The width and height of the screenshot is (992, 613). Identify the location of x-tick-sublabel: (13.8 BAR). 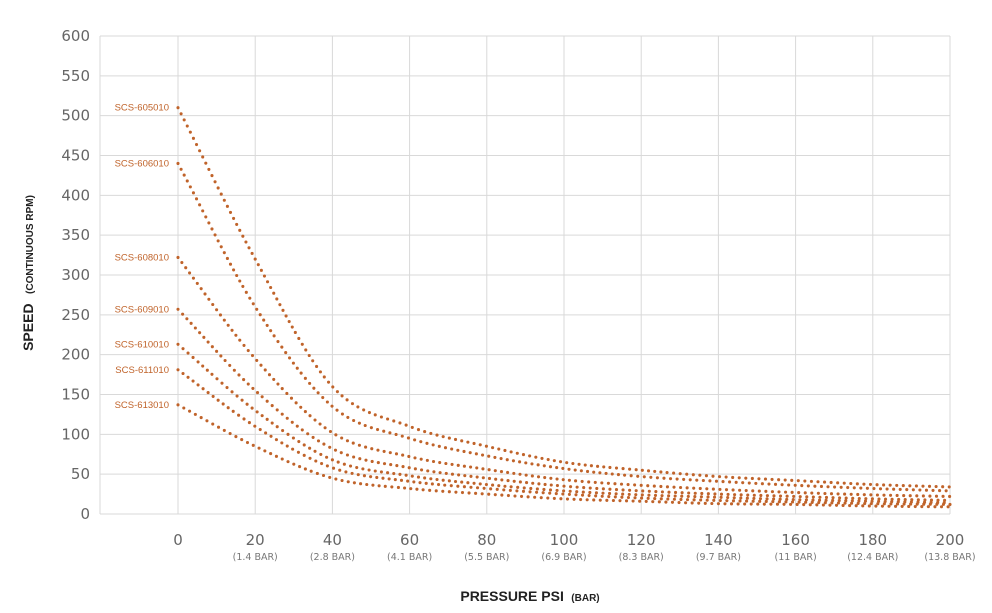
(949, 557).